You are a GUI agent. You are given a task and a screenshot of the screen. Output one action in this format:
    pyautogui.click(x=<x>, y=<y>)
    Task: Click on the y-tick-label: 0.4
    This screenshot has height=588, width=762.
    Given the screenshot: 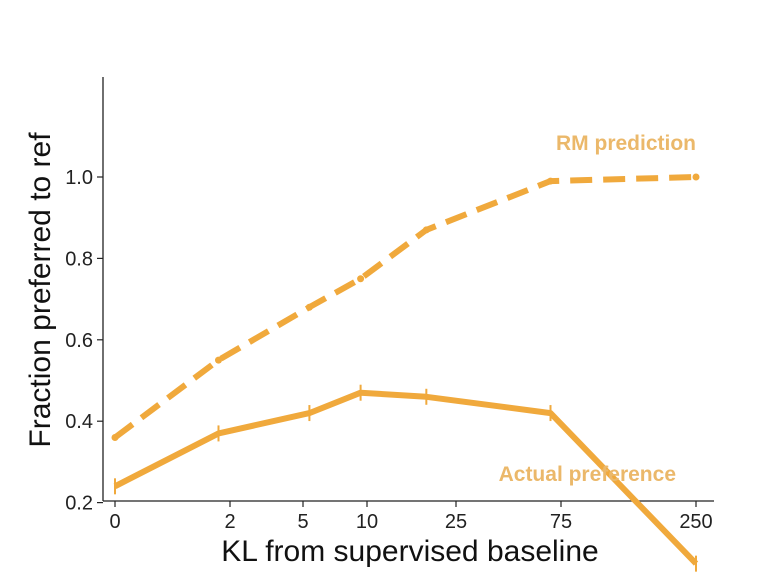 What is the action you would take?
    pyautogui.click(x=79, y=422)
    